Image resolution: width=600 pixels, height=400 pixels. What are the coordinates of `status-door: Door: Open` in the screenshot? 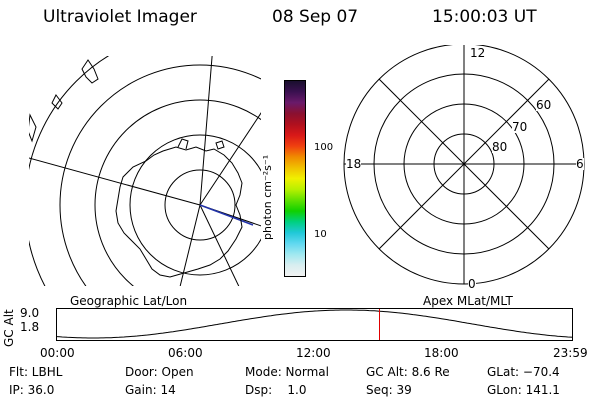 It's located at (159, 372).